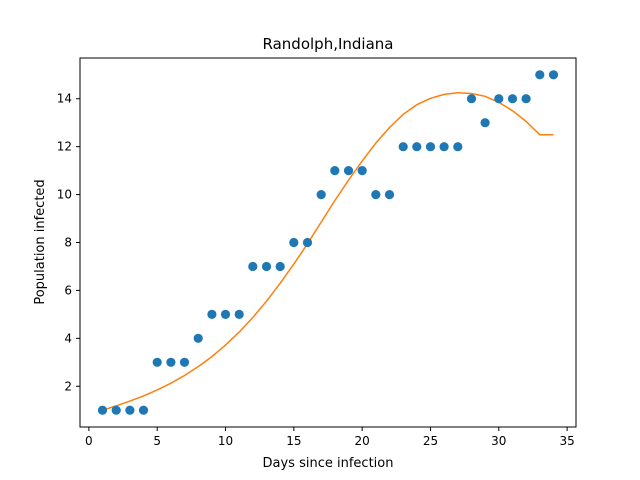 The width and height of the screenshot is (640, 480). Describe the element at coordinates (40, 241) in the screenshot. I see `y-axis-label: Population infected` at that location.